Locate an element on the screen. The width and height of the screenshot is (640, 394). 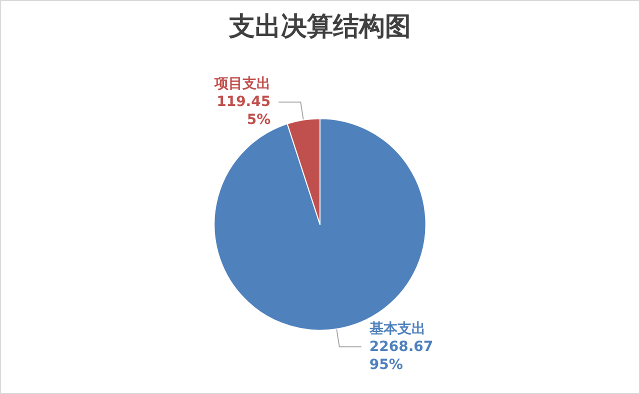
data-label: 119.45 5% is located at coordinates (243, 111).